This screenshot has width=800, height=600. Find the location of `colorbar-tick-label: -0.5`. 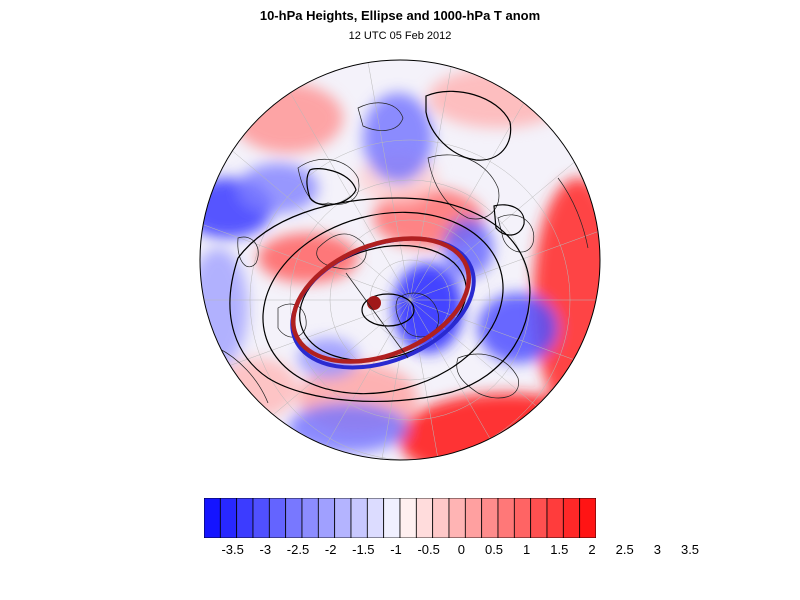

colorbar-tick-label: -0.5 is located at coordinates (428, 549).